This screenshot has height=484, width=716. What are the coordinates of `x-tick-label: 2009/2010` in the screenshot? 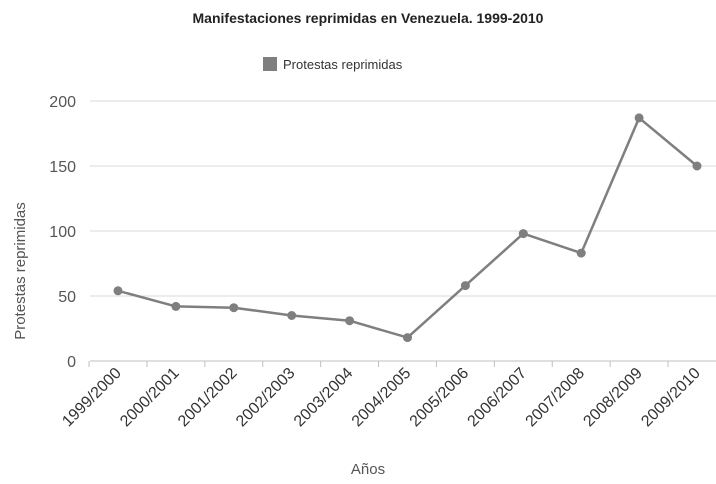 It's located at (671, 398).